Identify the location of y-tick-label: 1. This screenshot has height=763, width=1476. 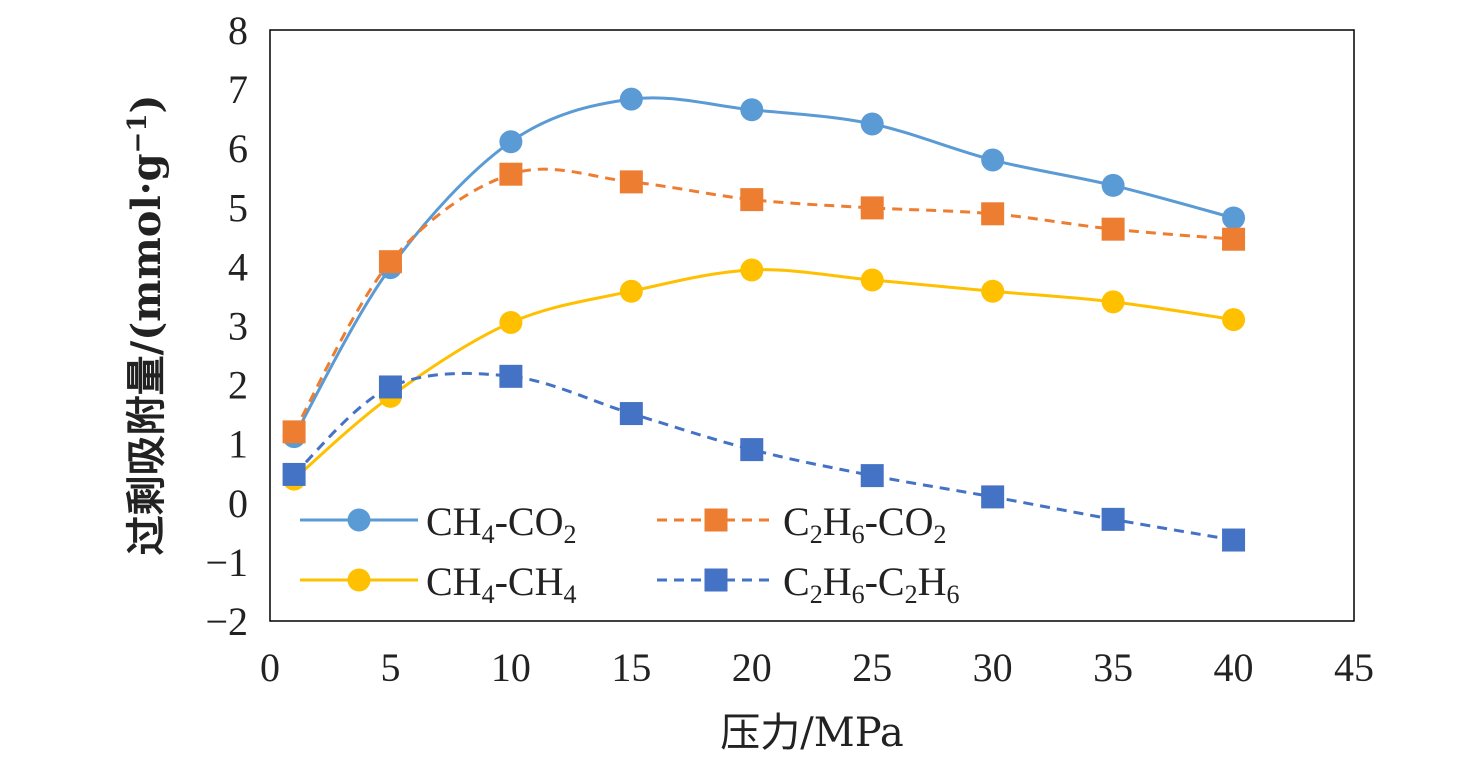
(238, 444).